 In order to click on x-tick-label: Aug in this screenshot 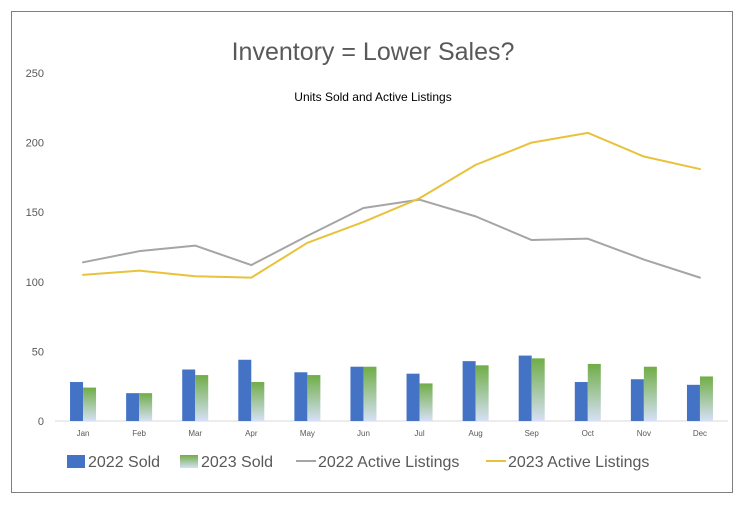, I will do `click(476, 433)`.